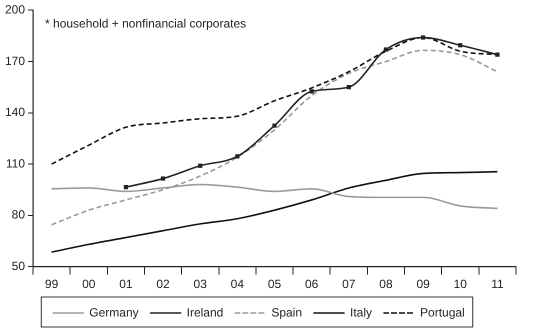  What do you see at coordinates (16, 163) in the screenshot?
I see `y-tick-label: 110` at bounding box center [16, 163].